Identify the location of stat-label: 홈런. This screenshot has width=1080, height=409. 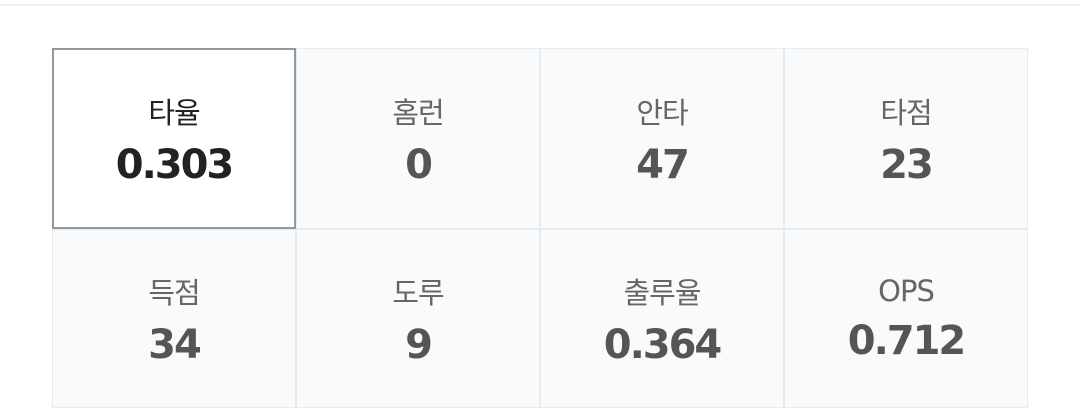
(418, 112).